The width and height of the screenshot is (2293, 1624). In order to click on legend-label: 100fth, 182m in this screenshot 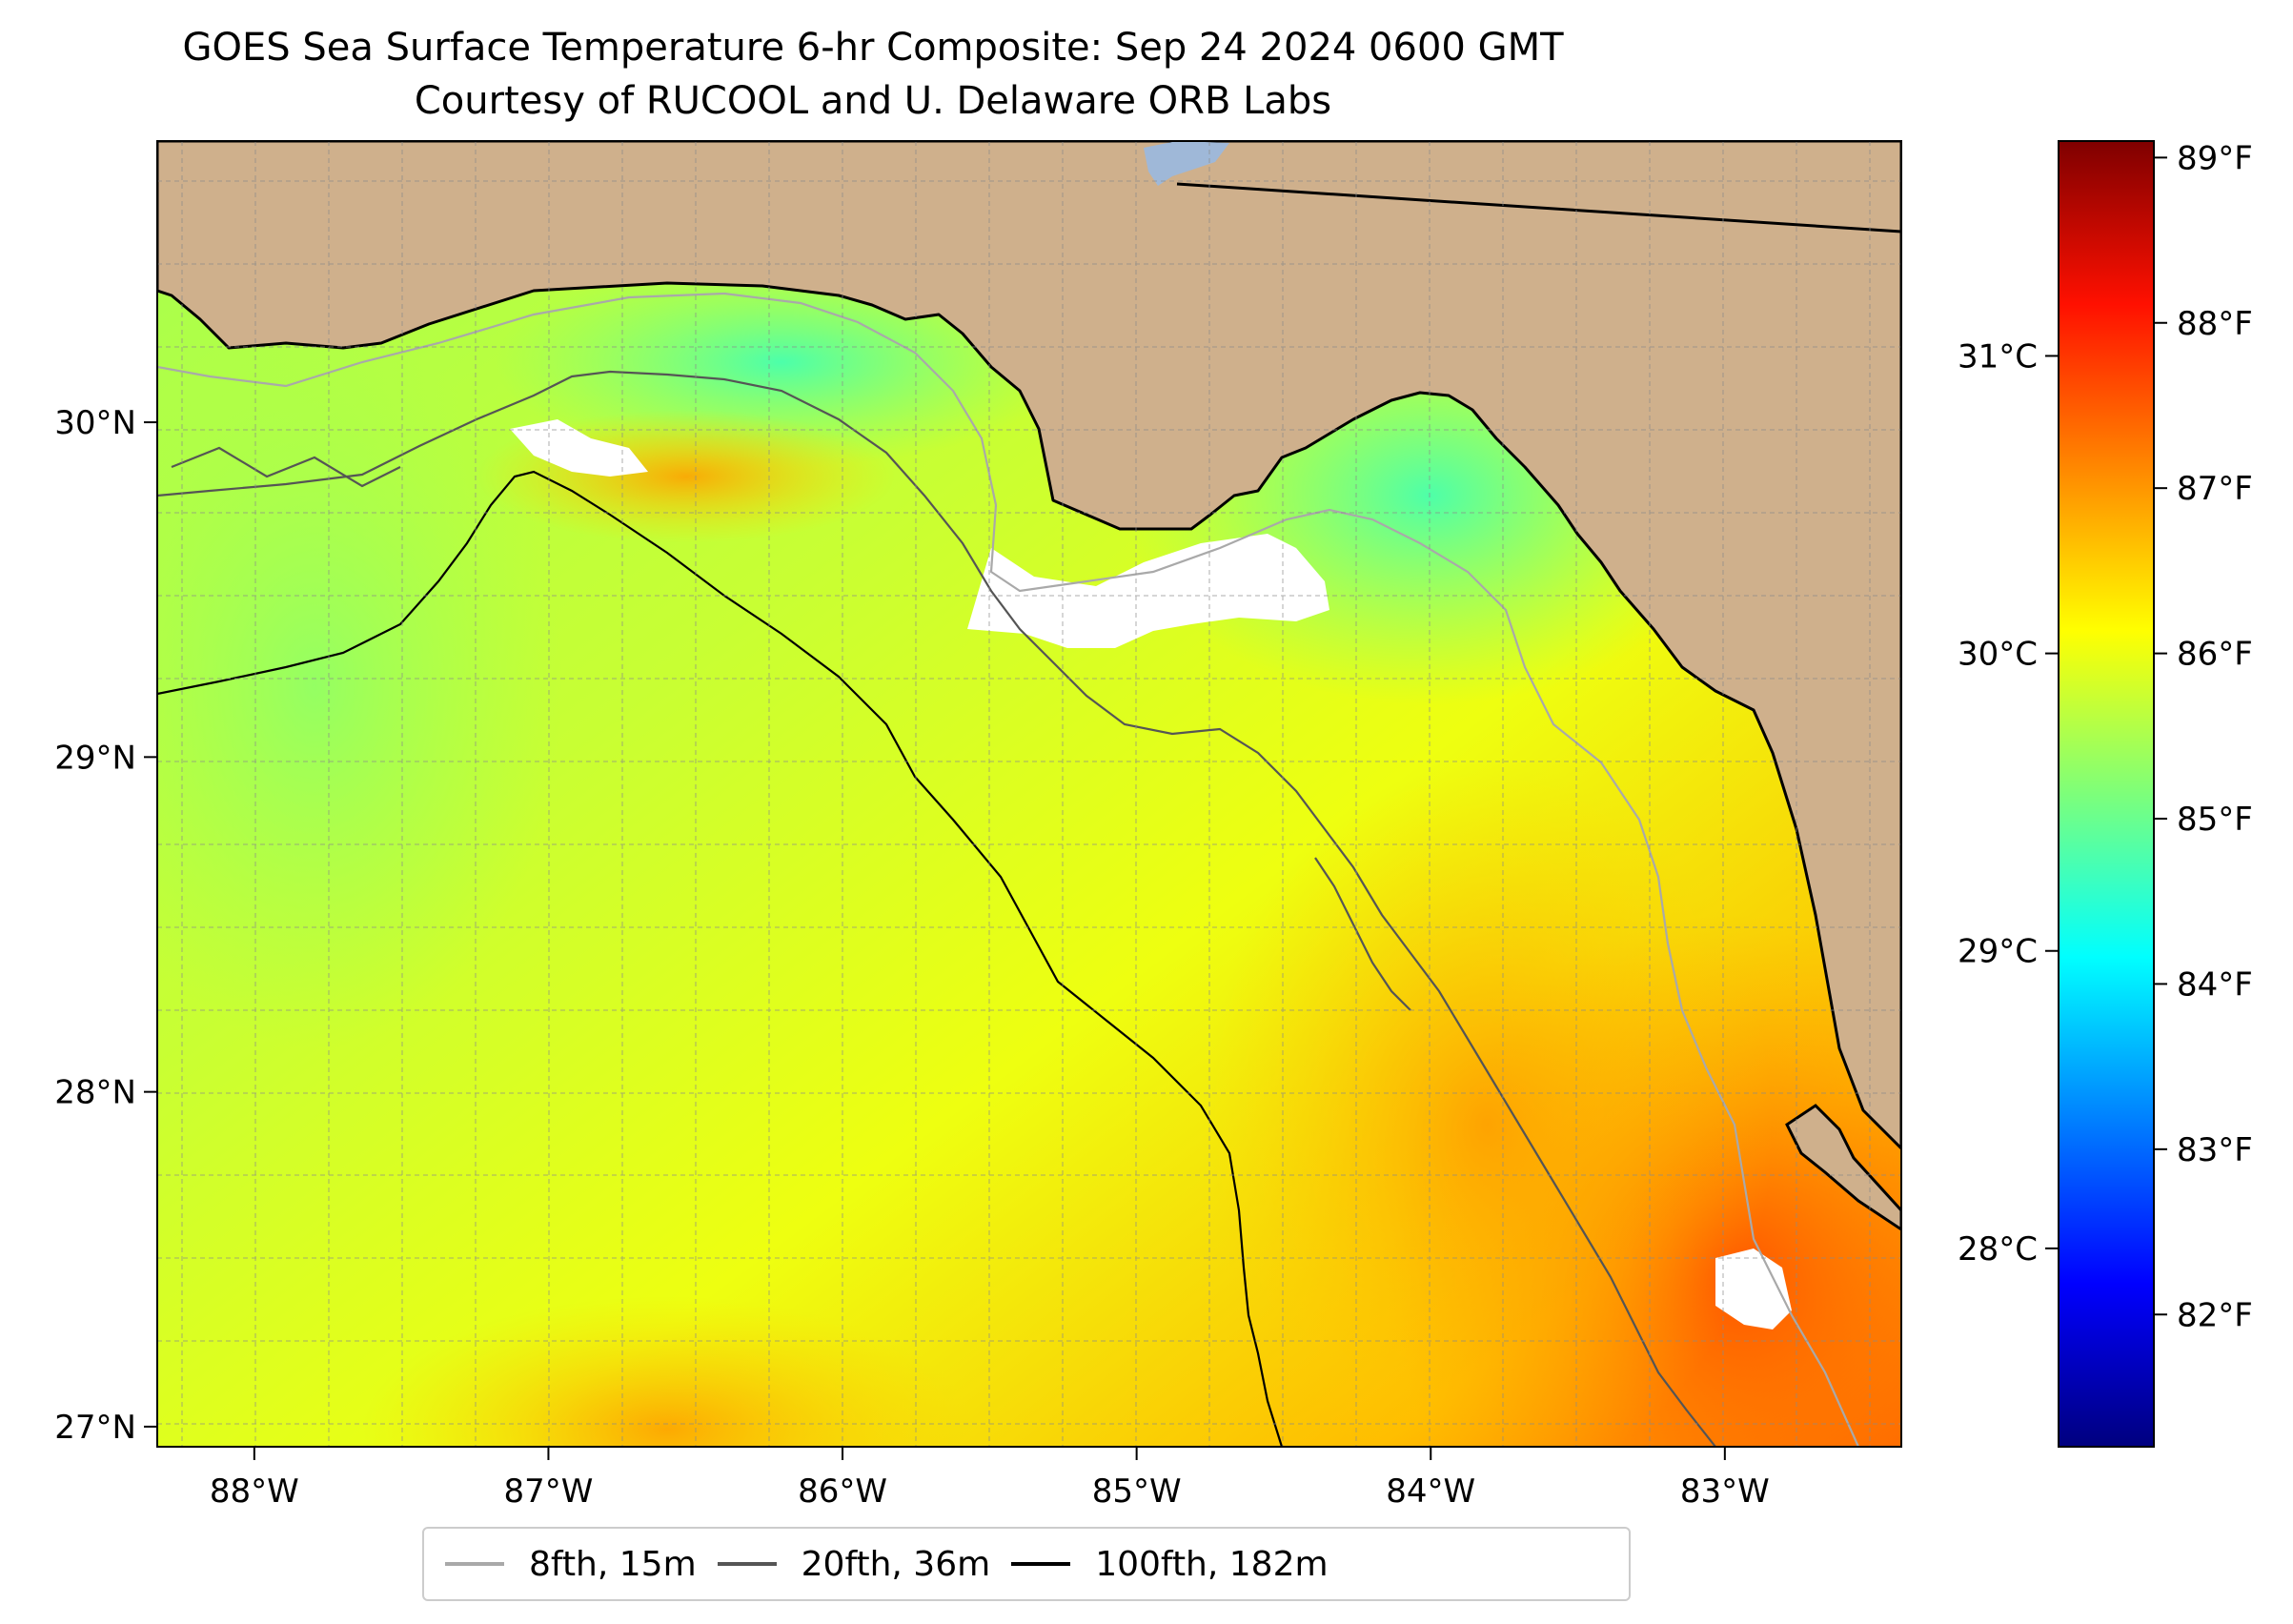, I will do `click(1212, 1564)`.